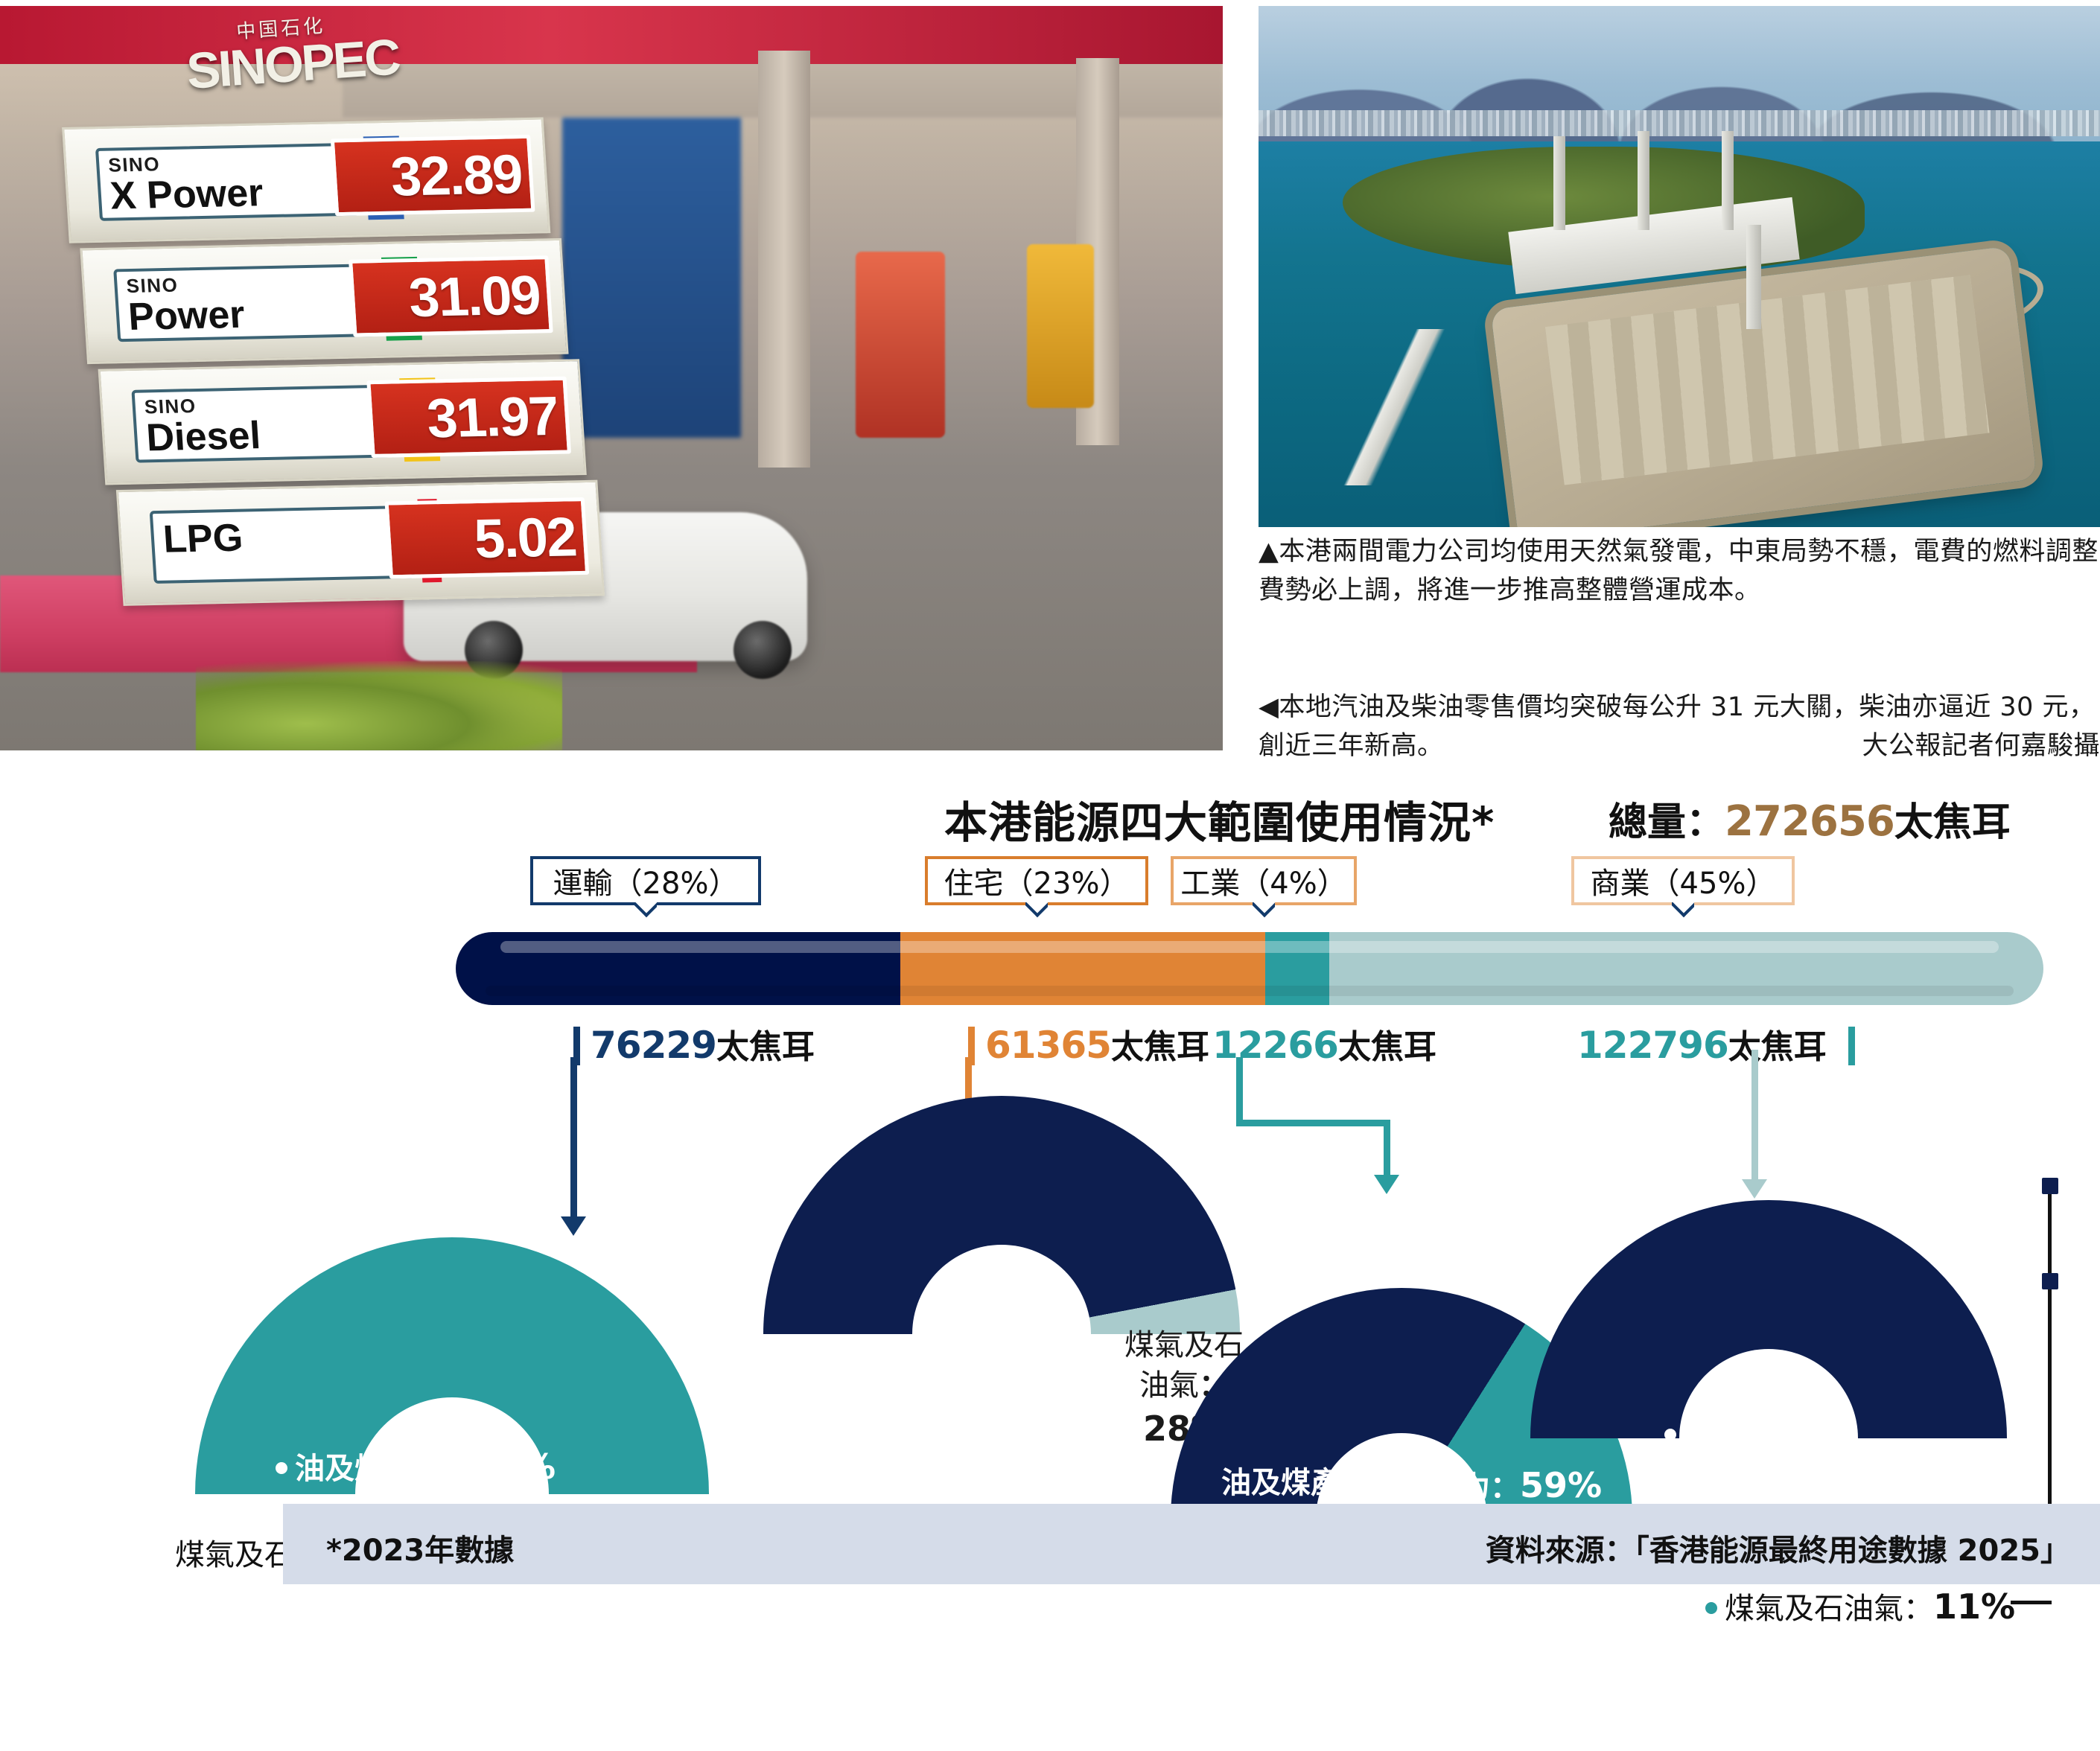  I want to click on value-number: 12266, so click(1275, 1045).